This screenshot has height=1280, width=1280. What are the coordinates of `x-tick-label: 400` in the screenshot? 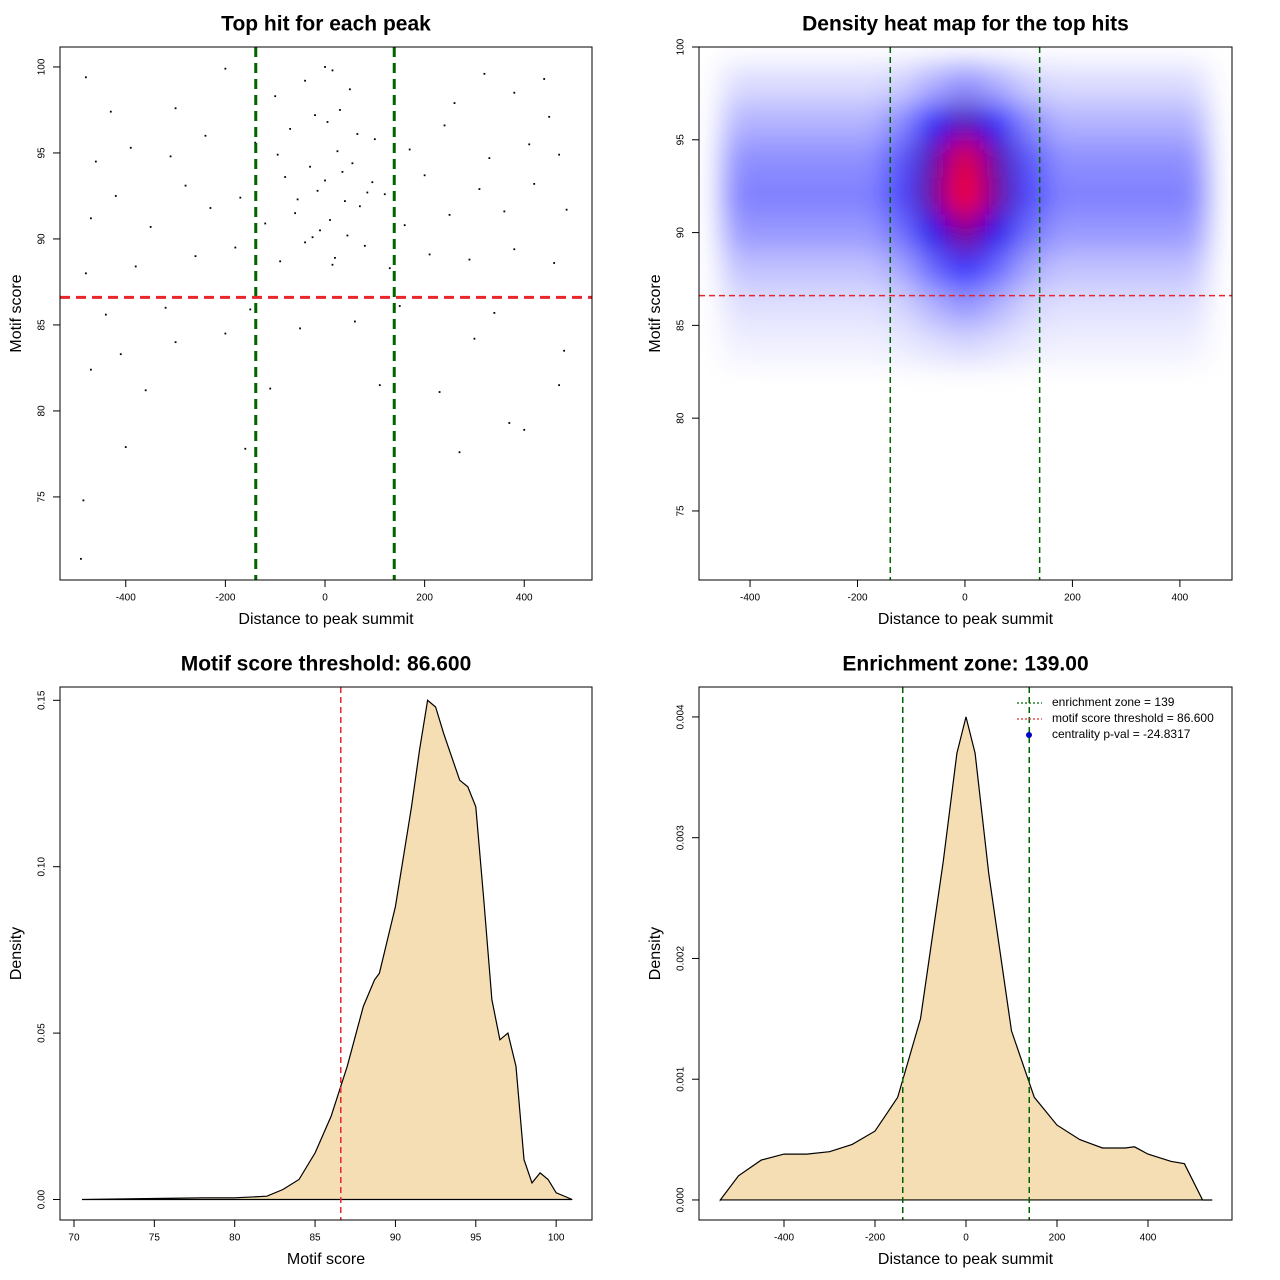 It's located at (1148, 1238).